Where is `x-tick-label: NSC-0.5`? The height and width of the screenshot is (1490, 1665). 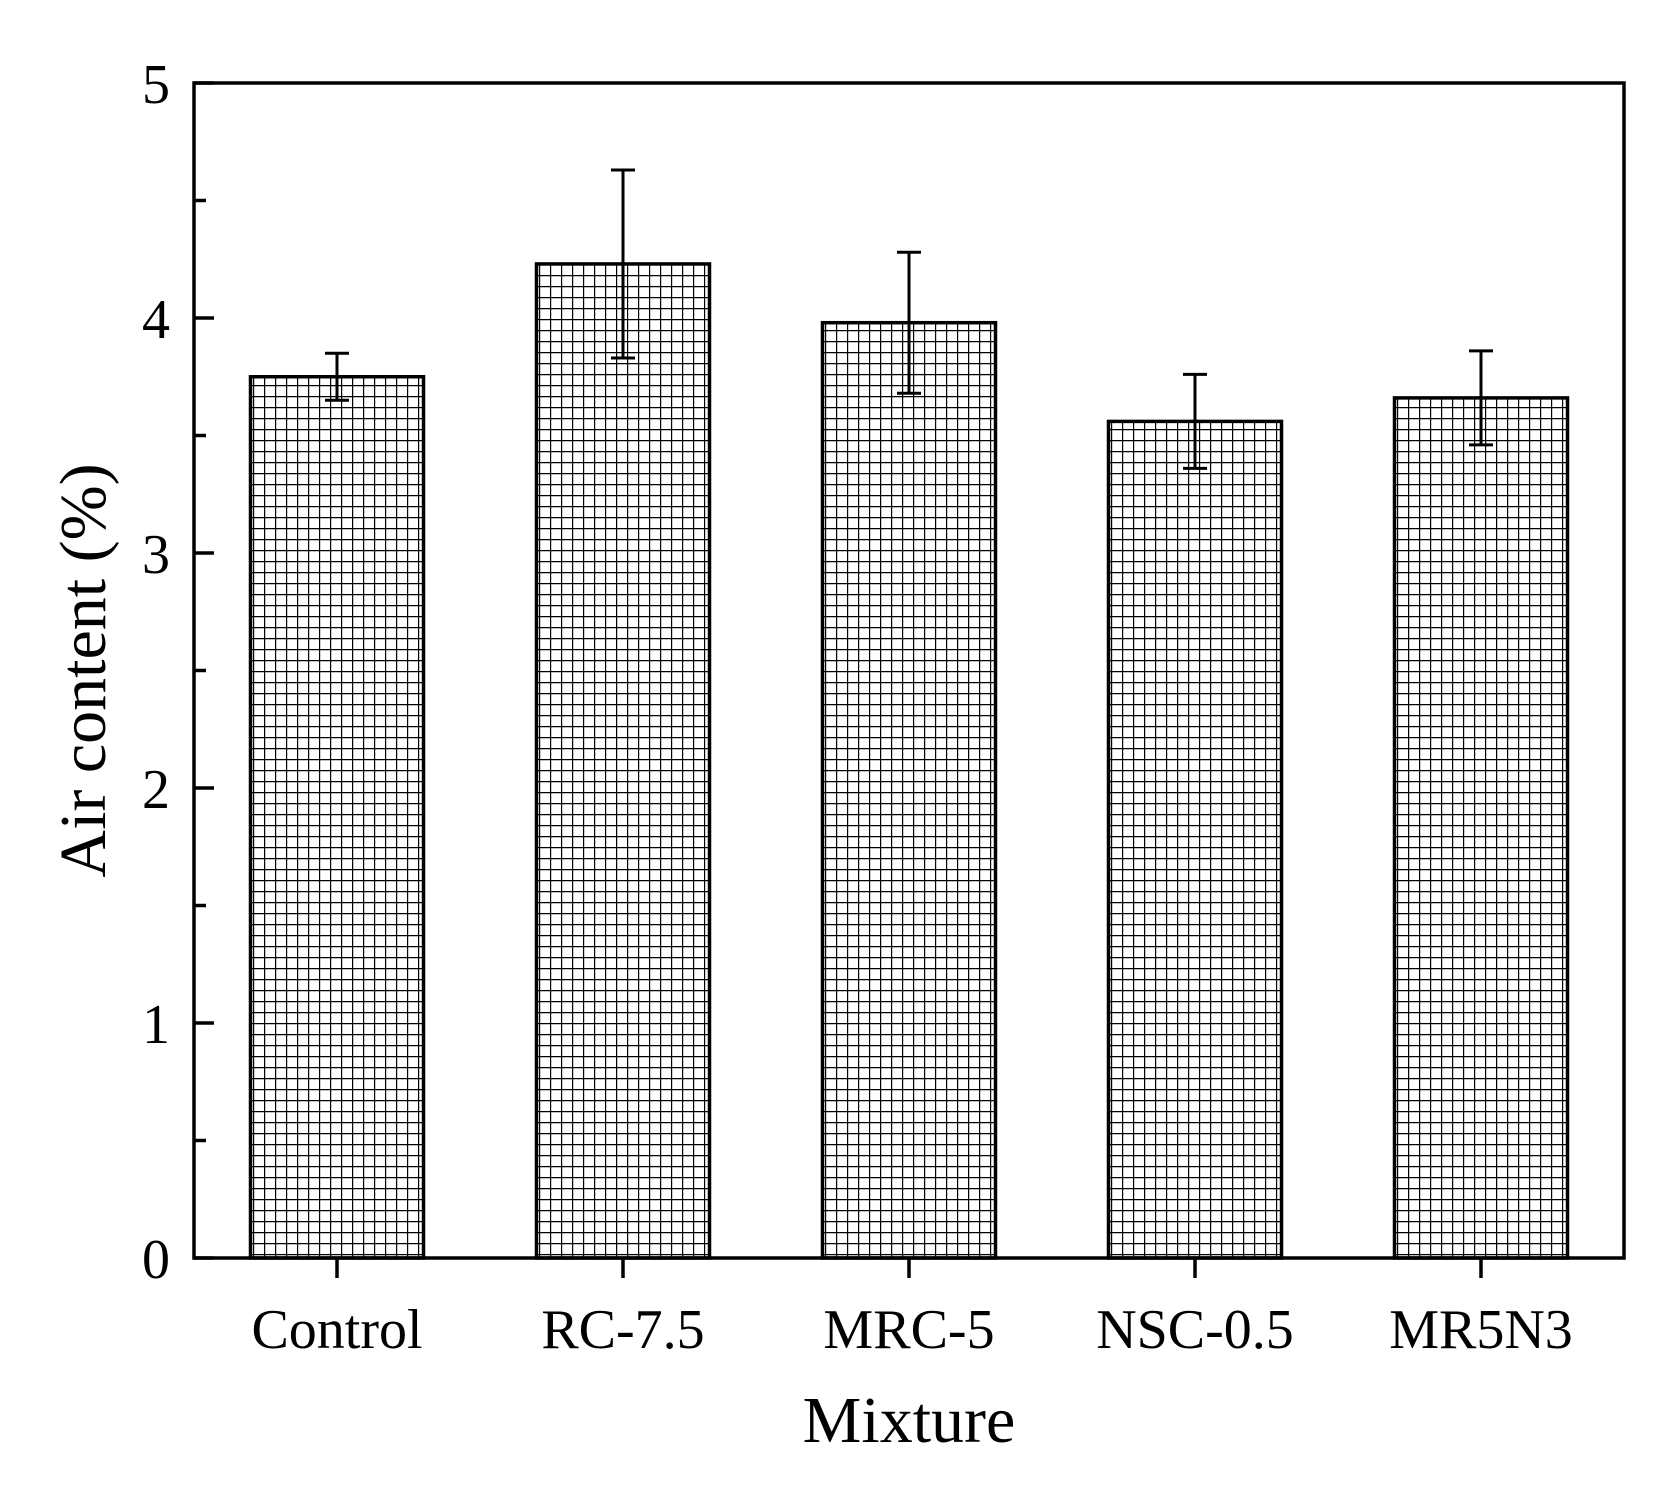
x-tick-label: NSC-0.5 is located at coordinates (1195, 1330).